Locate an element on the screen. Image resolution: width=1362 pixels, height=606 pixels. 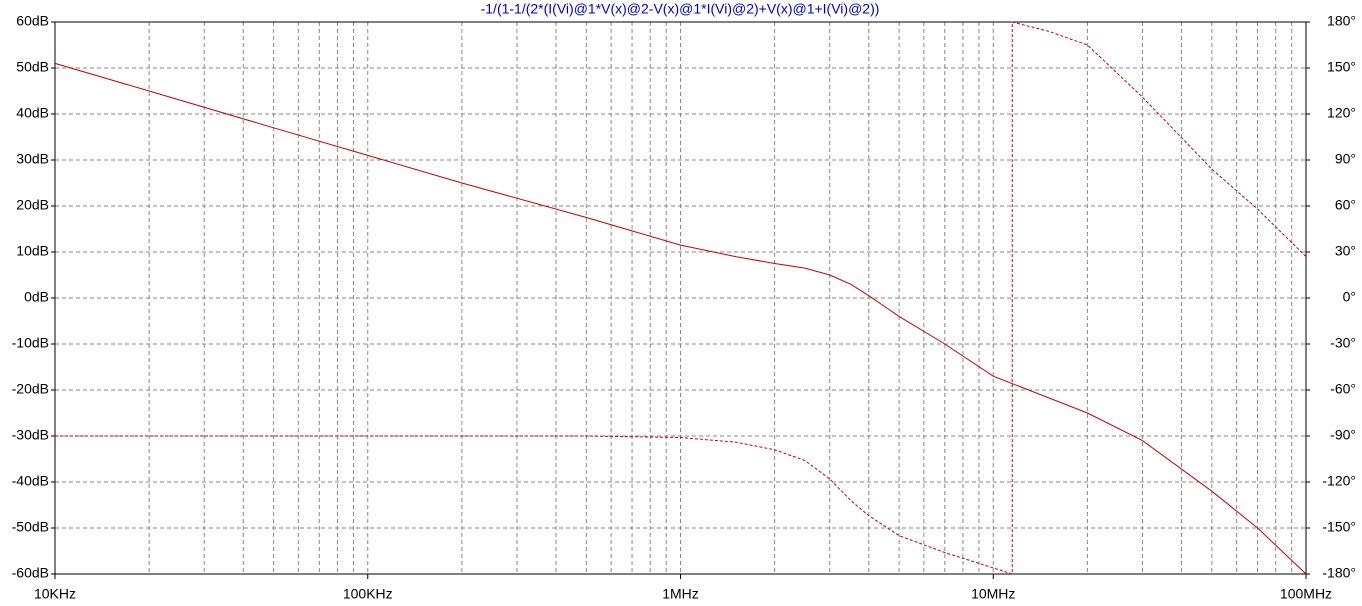
y-tick-label: -30dB is located at coordinates (30, 435).